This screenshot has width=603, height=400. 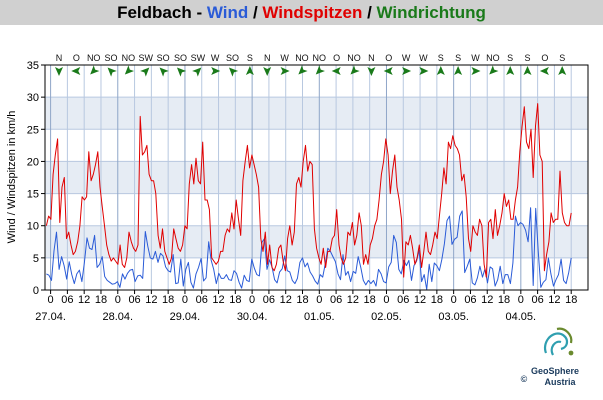 What do you see at coordinates (371, 58) in the screenshot?
I see `direction-label: N` at bounding box center [371, 58].